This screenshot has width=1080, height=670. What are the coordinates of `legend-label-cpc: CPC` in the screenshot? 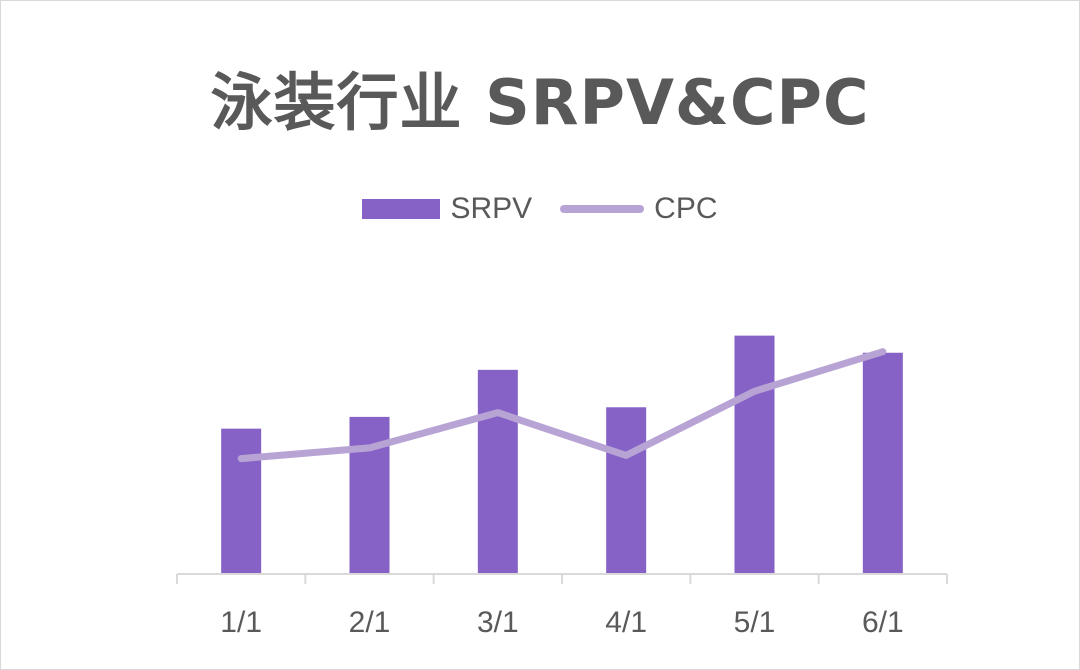 It's located at (686, 208).